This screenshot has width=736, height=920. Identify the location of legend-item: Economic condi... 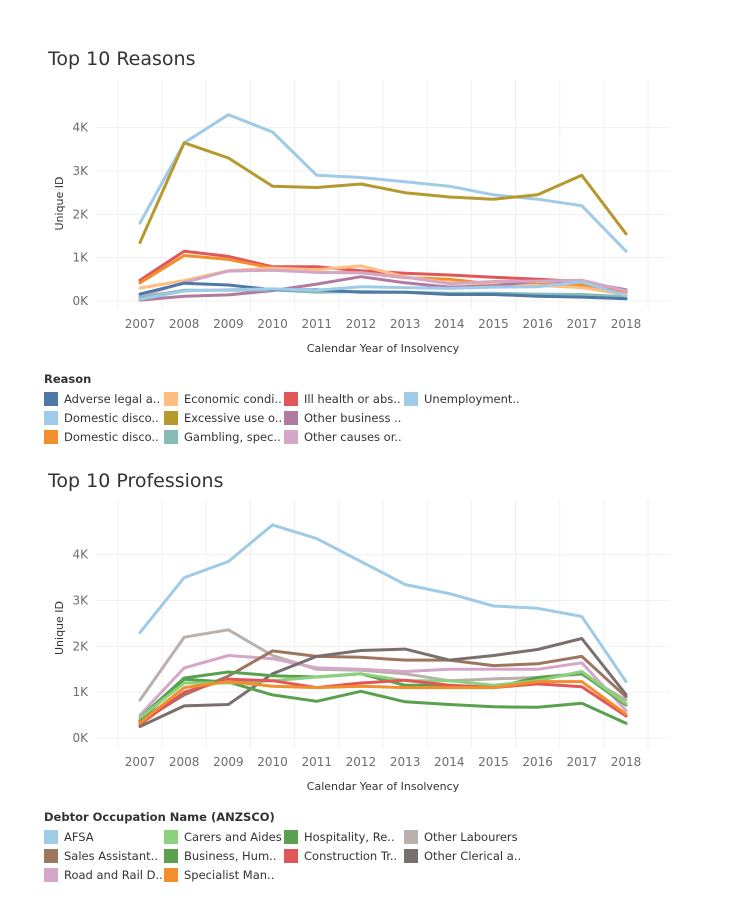
(224, 399).